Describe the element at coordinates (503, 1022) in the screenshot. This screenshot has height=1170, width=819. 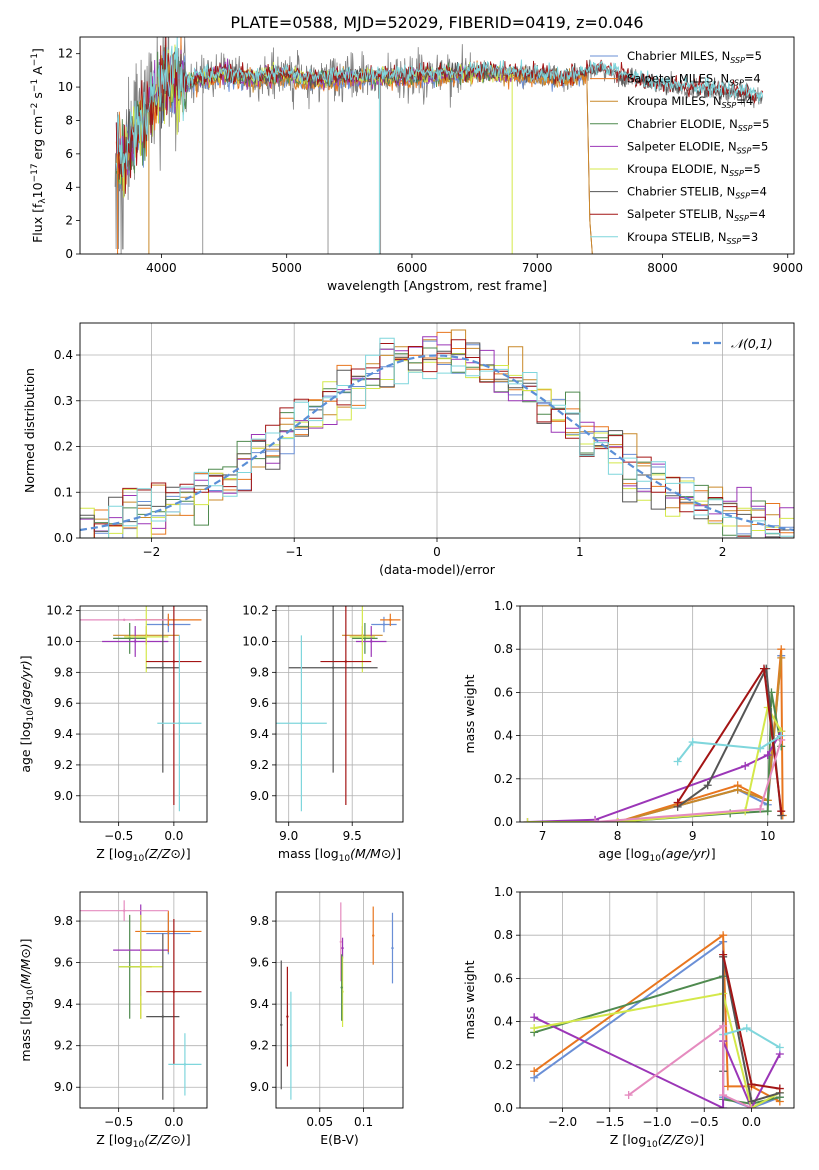
I see `y-tick-label: 0.4` at that location.